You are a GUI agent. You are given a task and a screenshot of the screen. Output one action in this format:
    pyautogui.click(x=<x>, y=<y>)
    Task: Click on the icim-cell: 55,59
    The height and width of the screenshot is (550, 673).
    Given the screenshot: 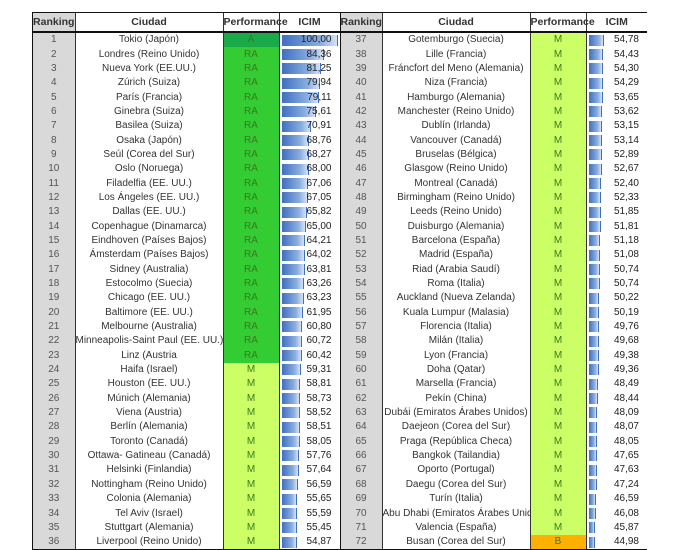 What is the action you would take?
    pyautogui.click(x=310, y=513)
    